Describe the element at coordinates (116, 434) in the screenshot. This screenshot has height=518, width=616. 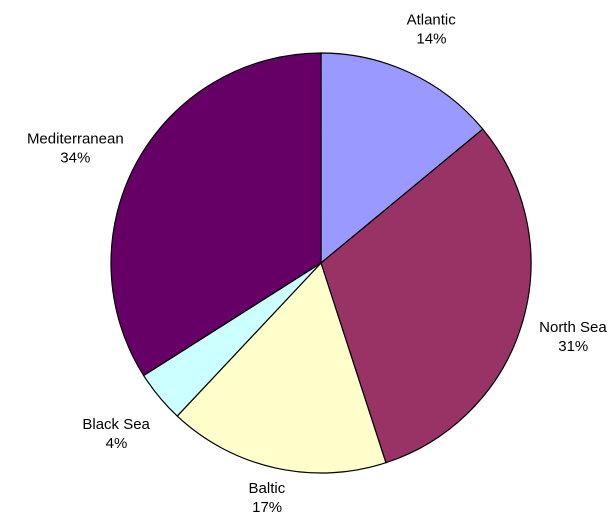
I see `slice-label-black-sea: Black Sea 4%` at that location.